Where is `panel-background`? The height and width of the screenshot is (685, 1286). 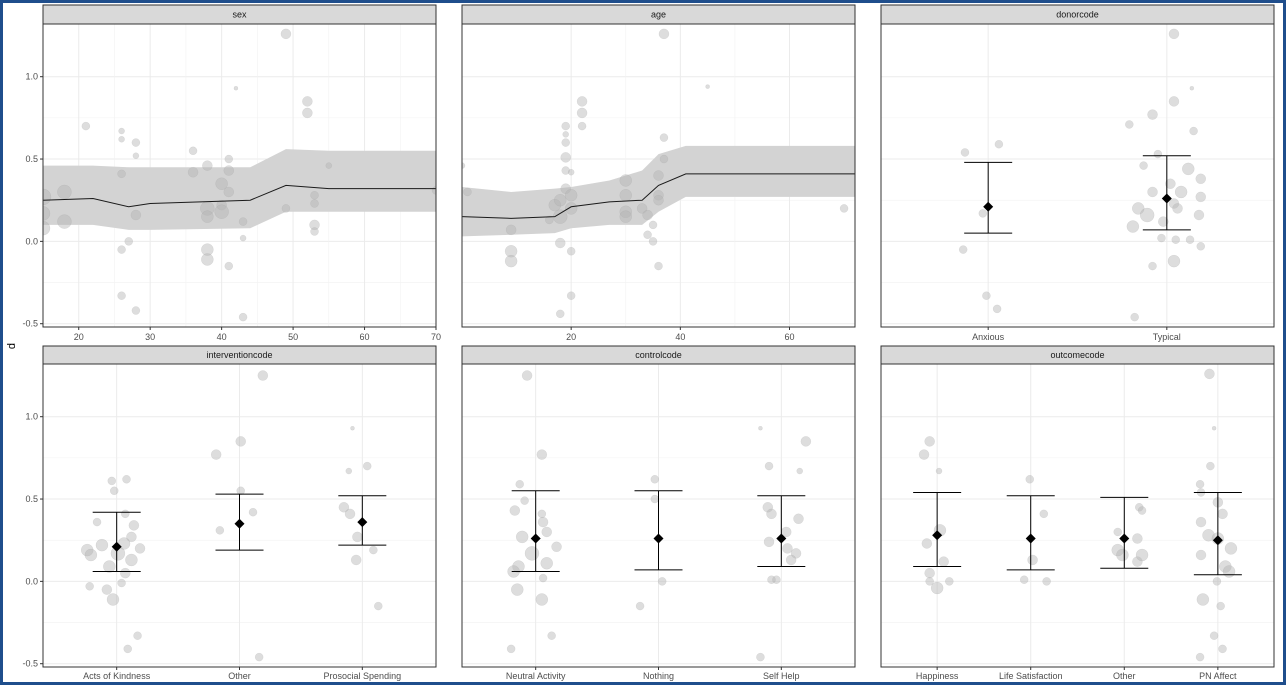 panel-background is located at coordinates (1077, 515).